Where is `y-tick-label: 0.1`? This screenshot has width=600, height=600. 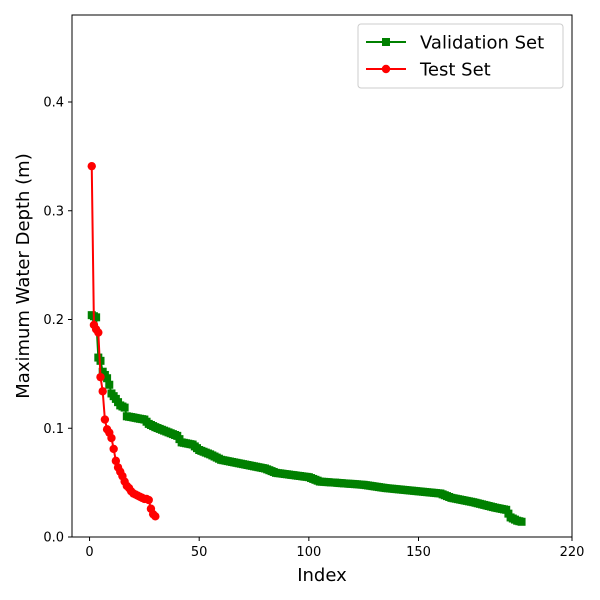 y-tick-label: 0.1 is located at coordinates (53, 429).